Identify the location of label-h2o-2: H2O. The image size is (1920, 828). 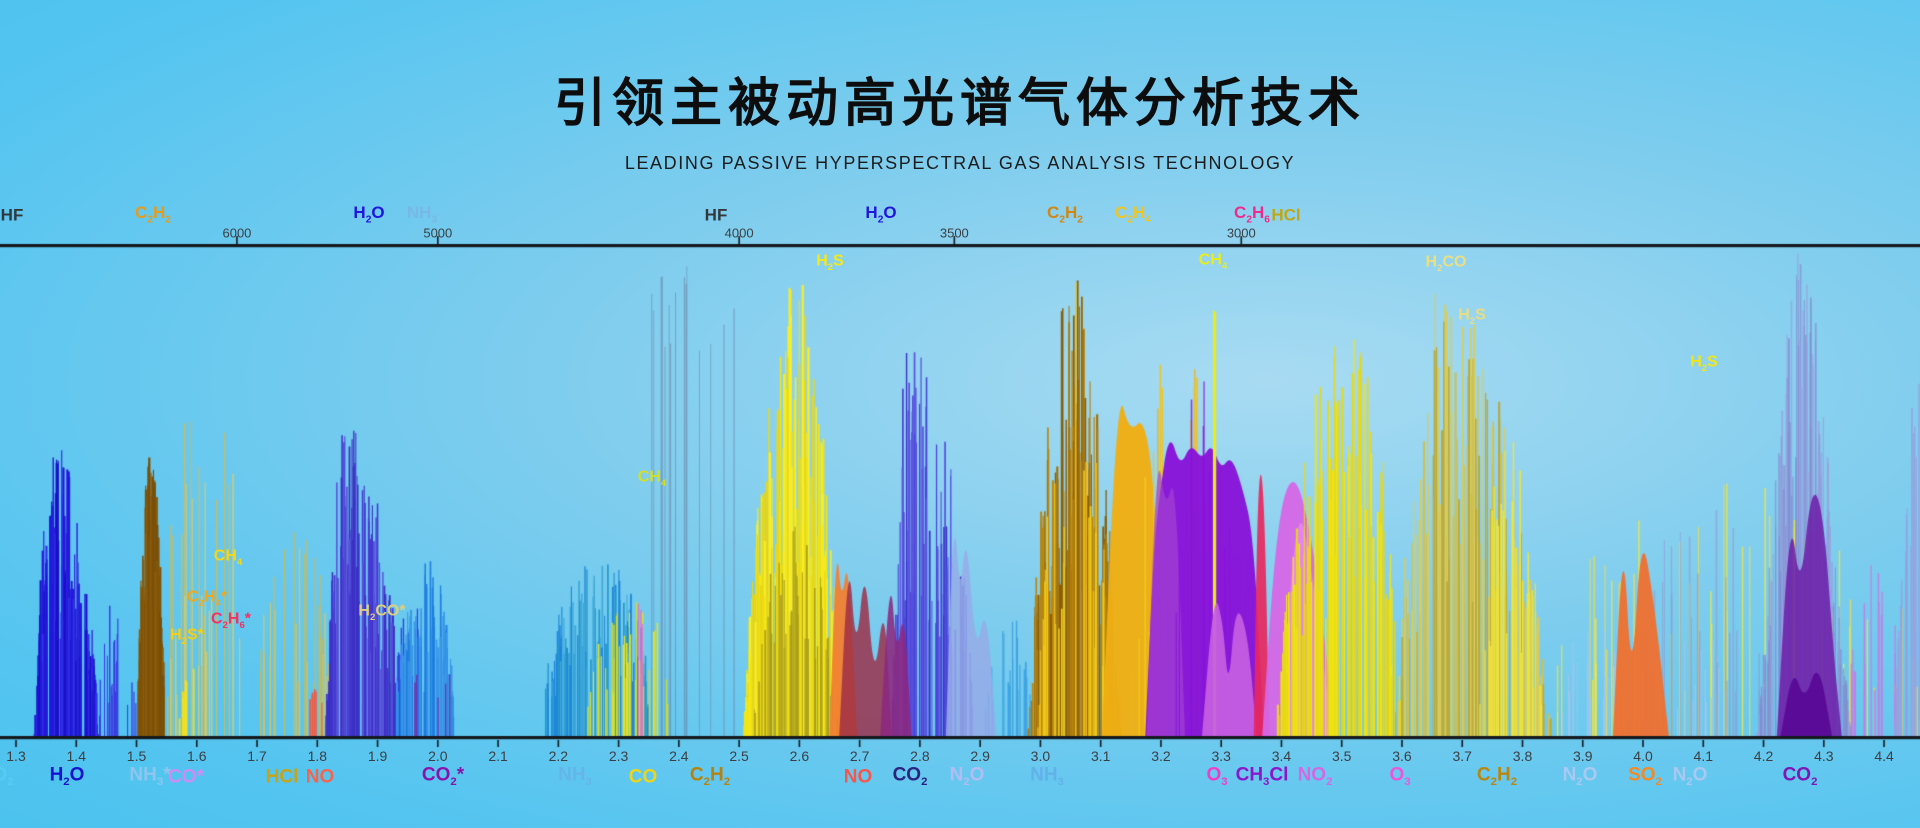
(369, 214).